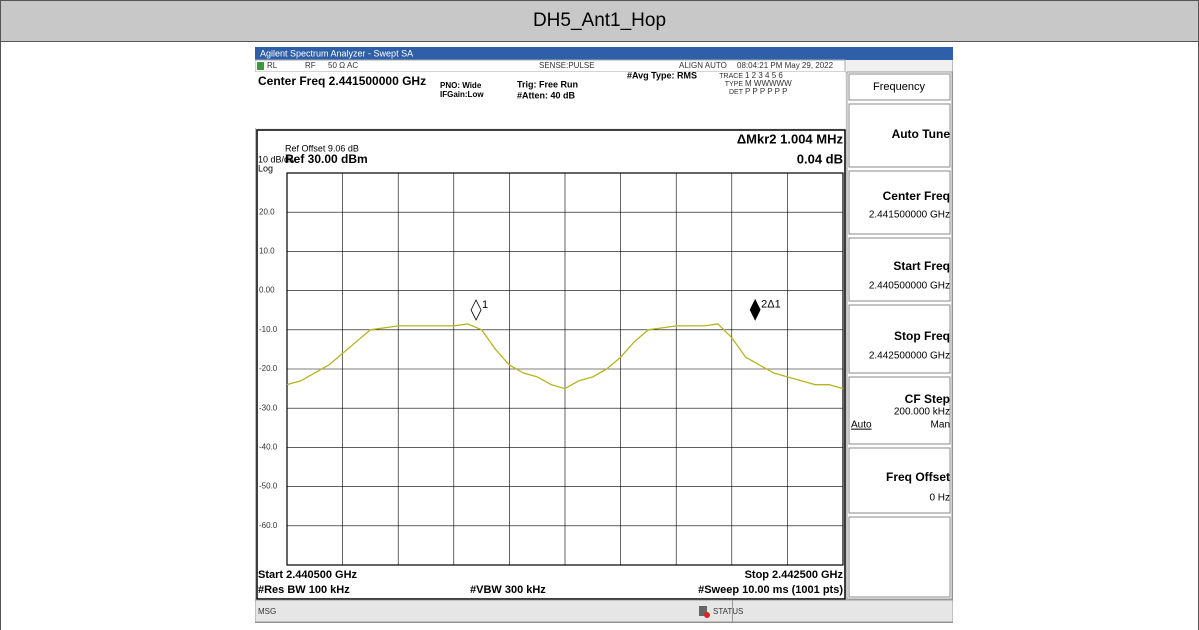  Describe the element at coordinates (485, 305) in the screenshot. I see `marker-label: 1` at that location.